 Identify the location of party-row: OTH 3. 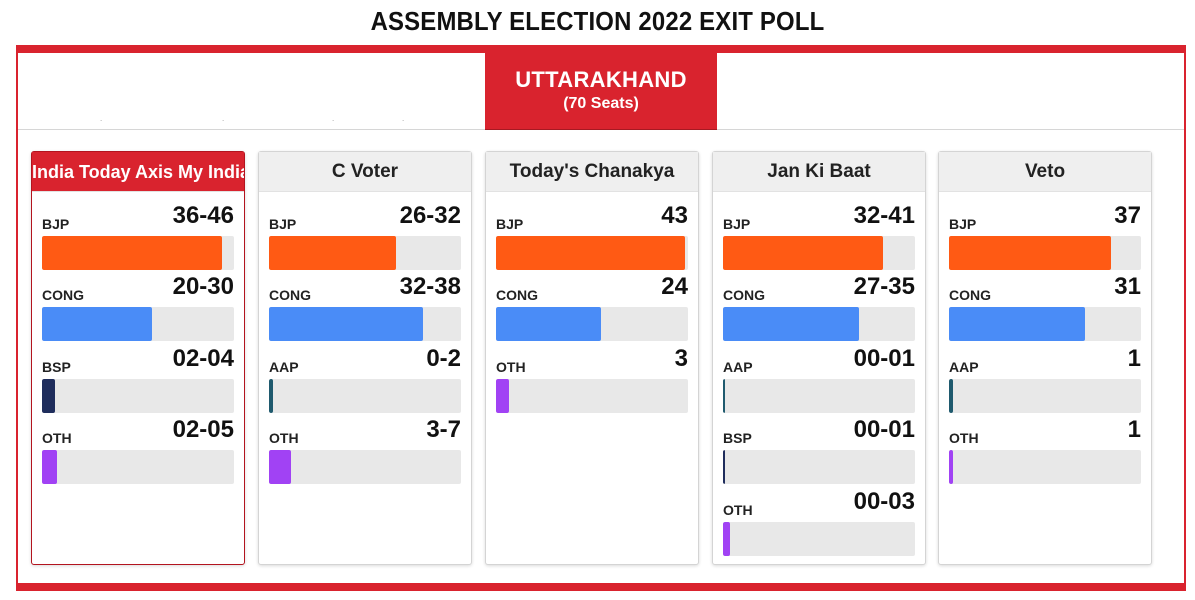
(592, 377).